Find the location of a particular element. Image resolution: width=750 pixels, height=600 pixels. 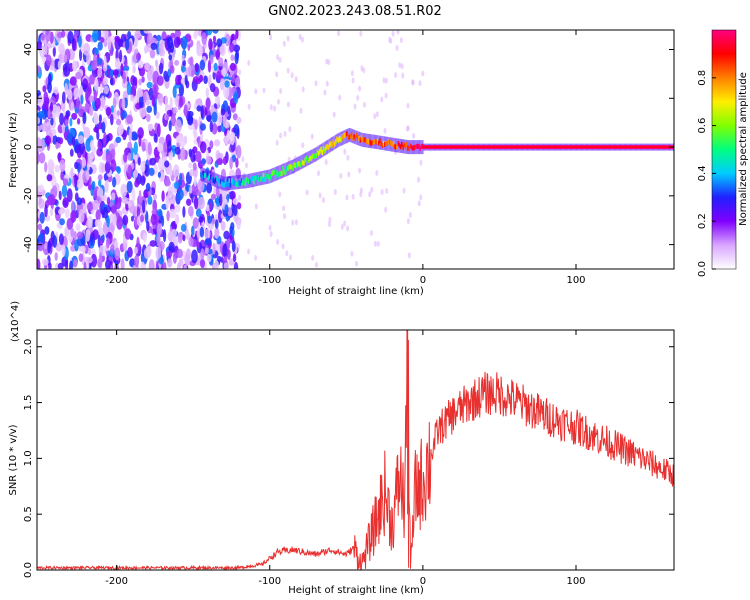

y-tick-label: 20 is located at coordinates (28, 98).